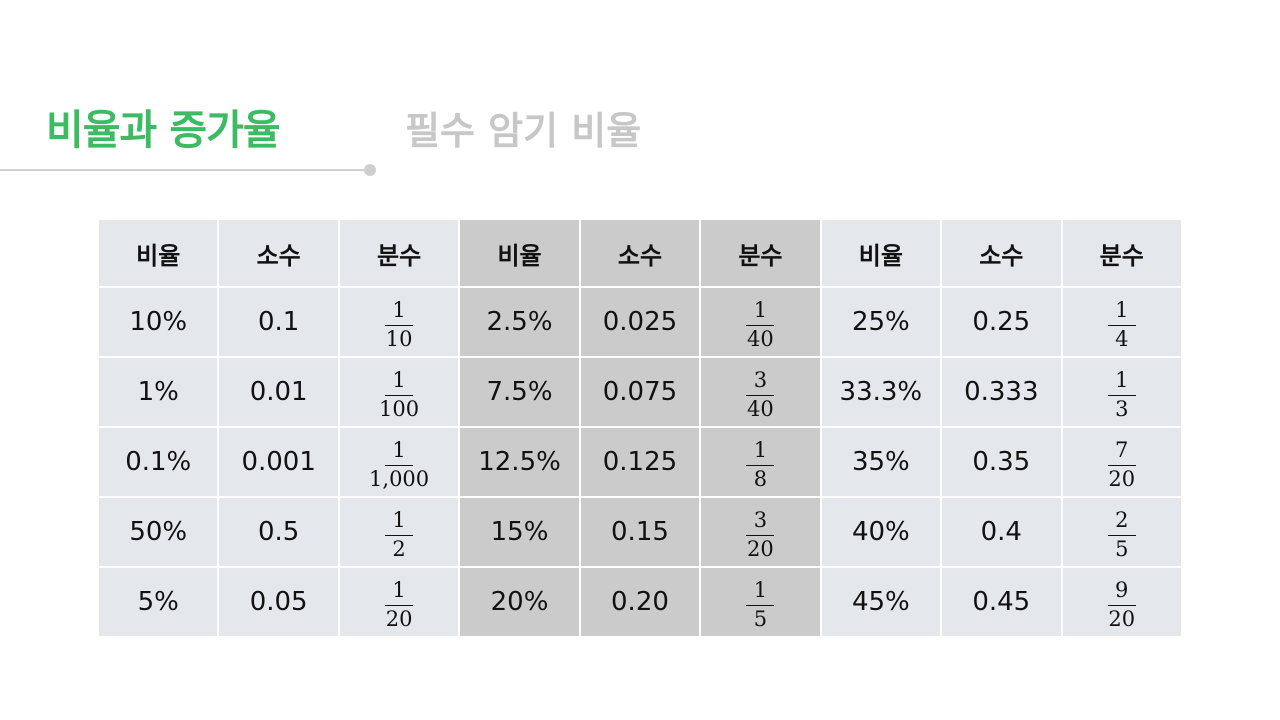 Image resolution: width=1280 pixels, height=720 pixels. I want to click on ratio-cell: 25%, so click(881, 322).